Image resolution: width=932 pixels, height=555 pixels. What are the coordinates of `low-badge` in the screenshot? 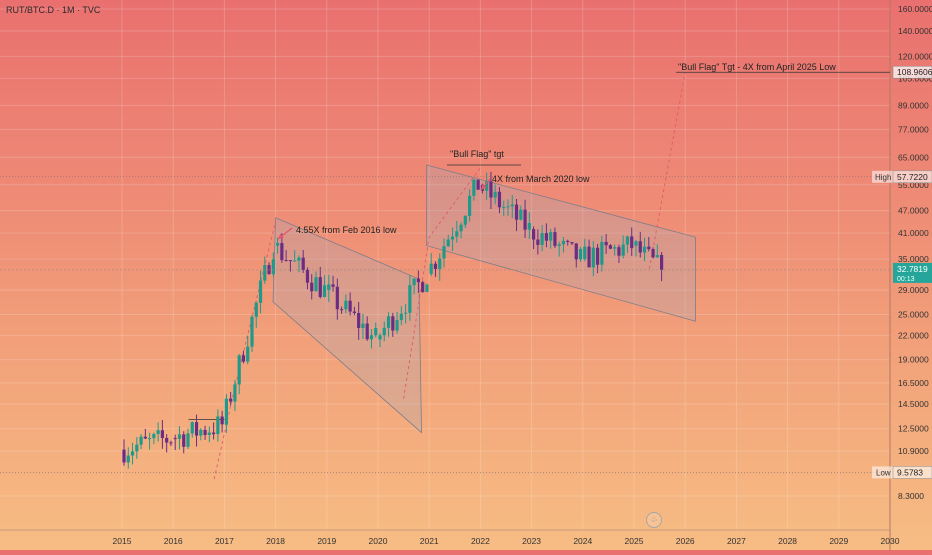 It's located at (912, 472).